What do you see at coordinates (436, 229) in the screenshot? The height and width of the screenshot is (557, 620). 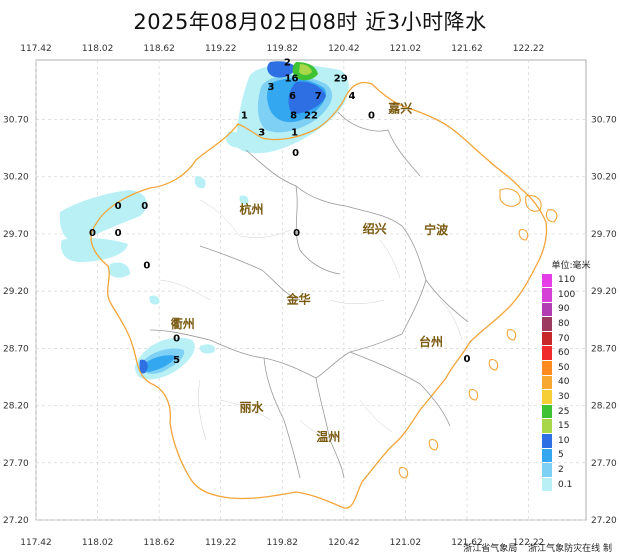 I see `city-label: 宁波` at bounding box center [436, 229].